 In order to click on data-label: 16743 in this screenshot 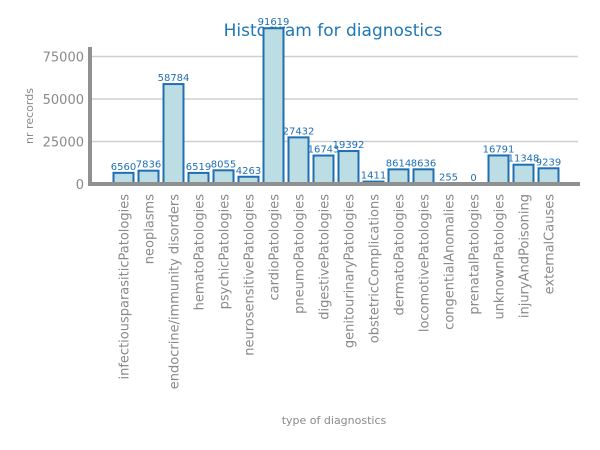, I will do `click(324, 150)`.